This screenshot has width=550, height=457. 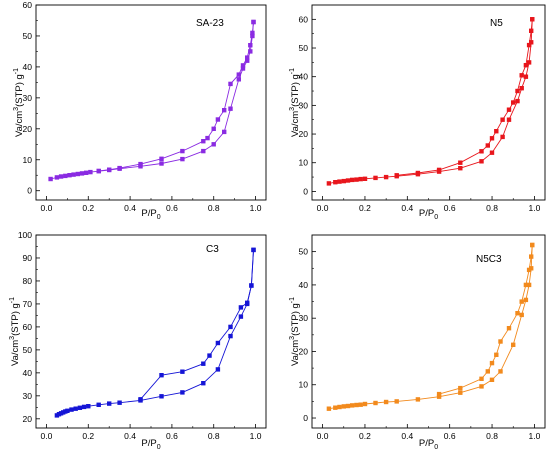 What do you see at coordinates (28, 396) in the screenshot?
I see `y-tick-label: 30` at bounding box center [28, 396].